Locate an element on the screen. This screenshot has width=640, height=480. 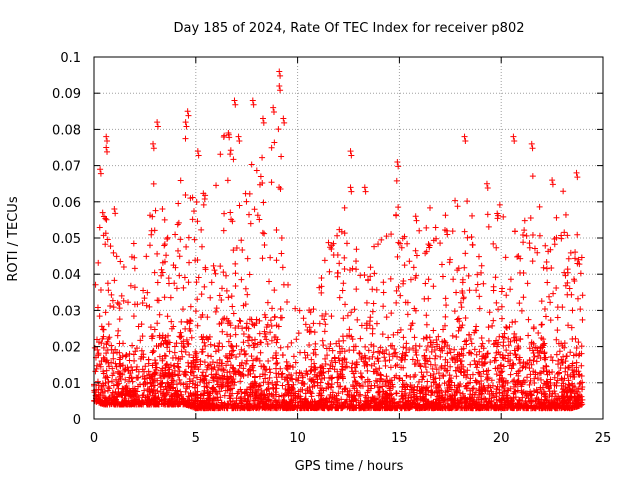
y-tick-label-2: 0.02 is located at coordinates (66, 348).